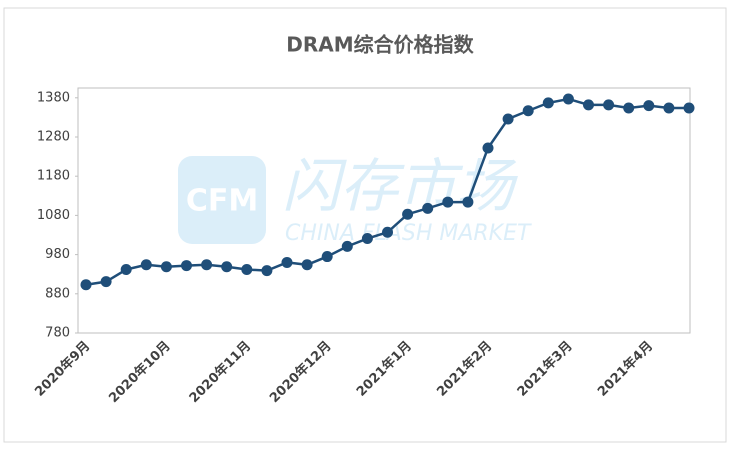 This screenshot has width=732, height=452. Describe the element at coordinates (380, 45) in the screenshot. I see `chart-title: DRAM综合价格指数` at that location.